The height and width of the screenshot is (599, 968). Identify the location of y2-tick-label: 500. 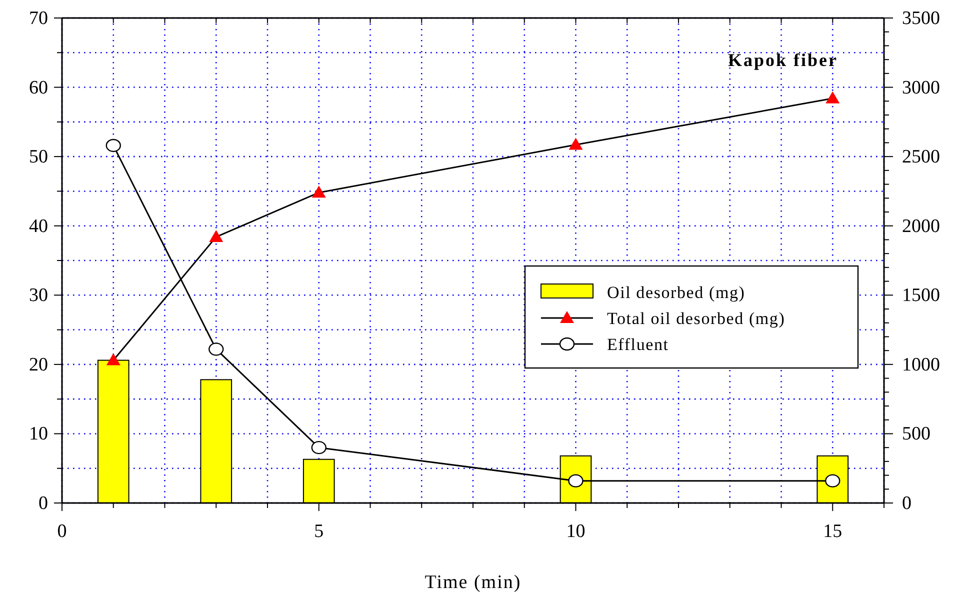
(916, 434).